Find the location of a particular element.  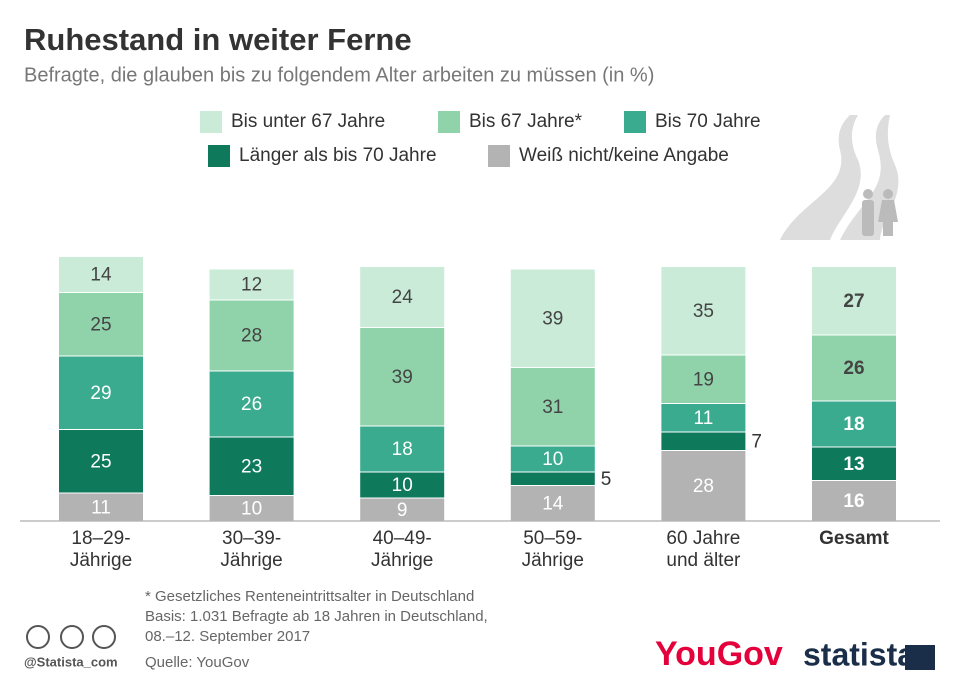

source: Quelle: YouGov is located at coordinates (197, 662).